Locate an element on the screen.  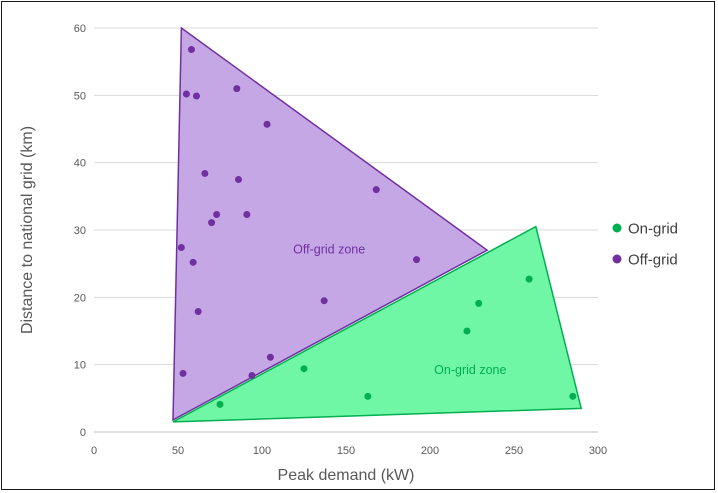
x-tick-label: 200 is located at coordinates (430, 451).